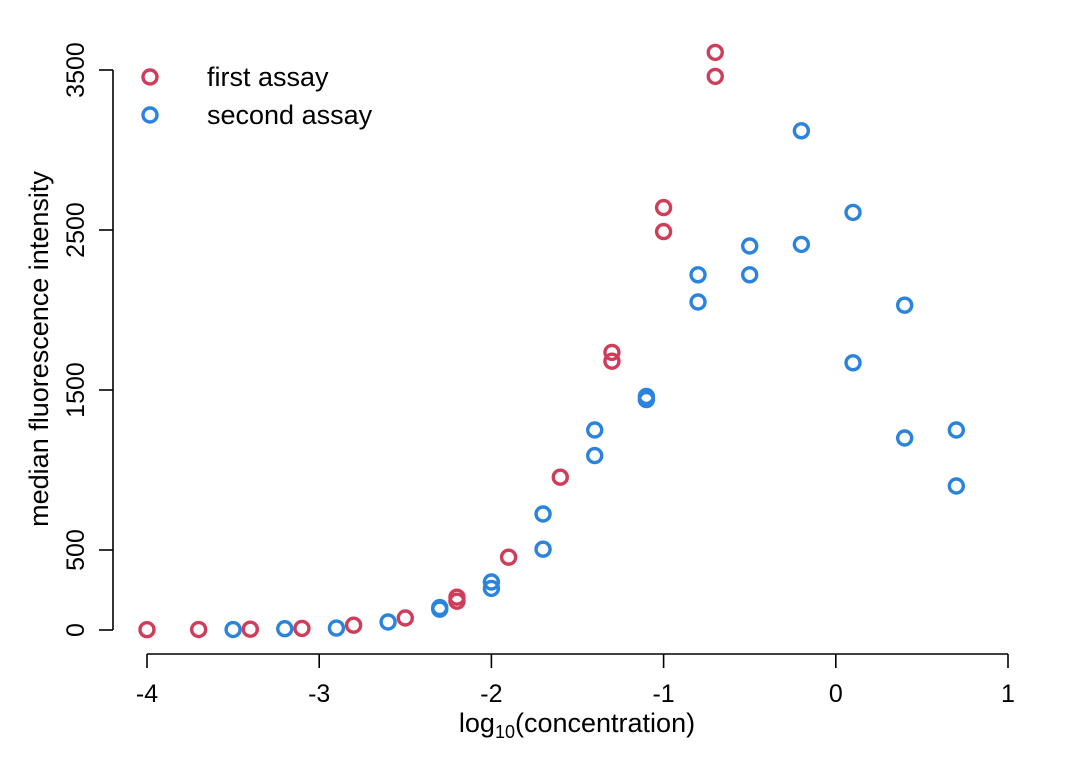  I want to click on x-axis-title-base: log, so click(477, 723).